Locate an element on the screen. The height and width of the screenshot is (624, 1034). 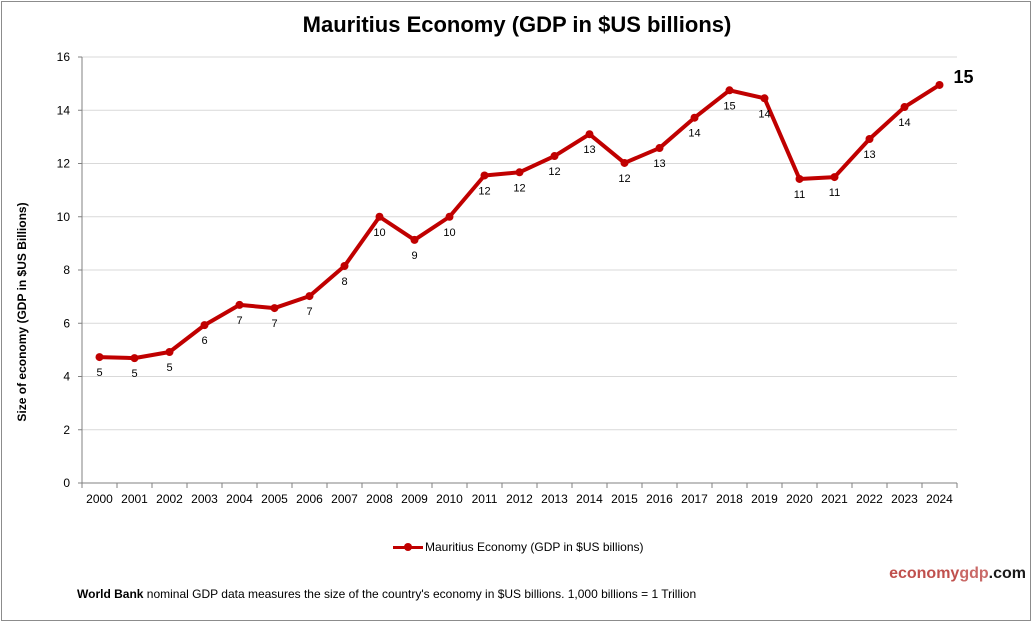
data-label: 8 is located at coordinates (344, 282).